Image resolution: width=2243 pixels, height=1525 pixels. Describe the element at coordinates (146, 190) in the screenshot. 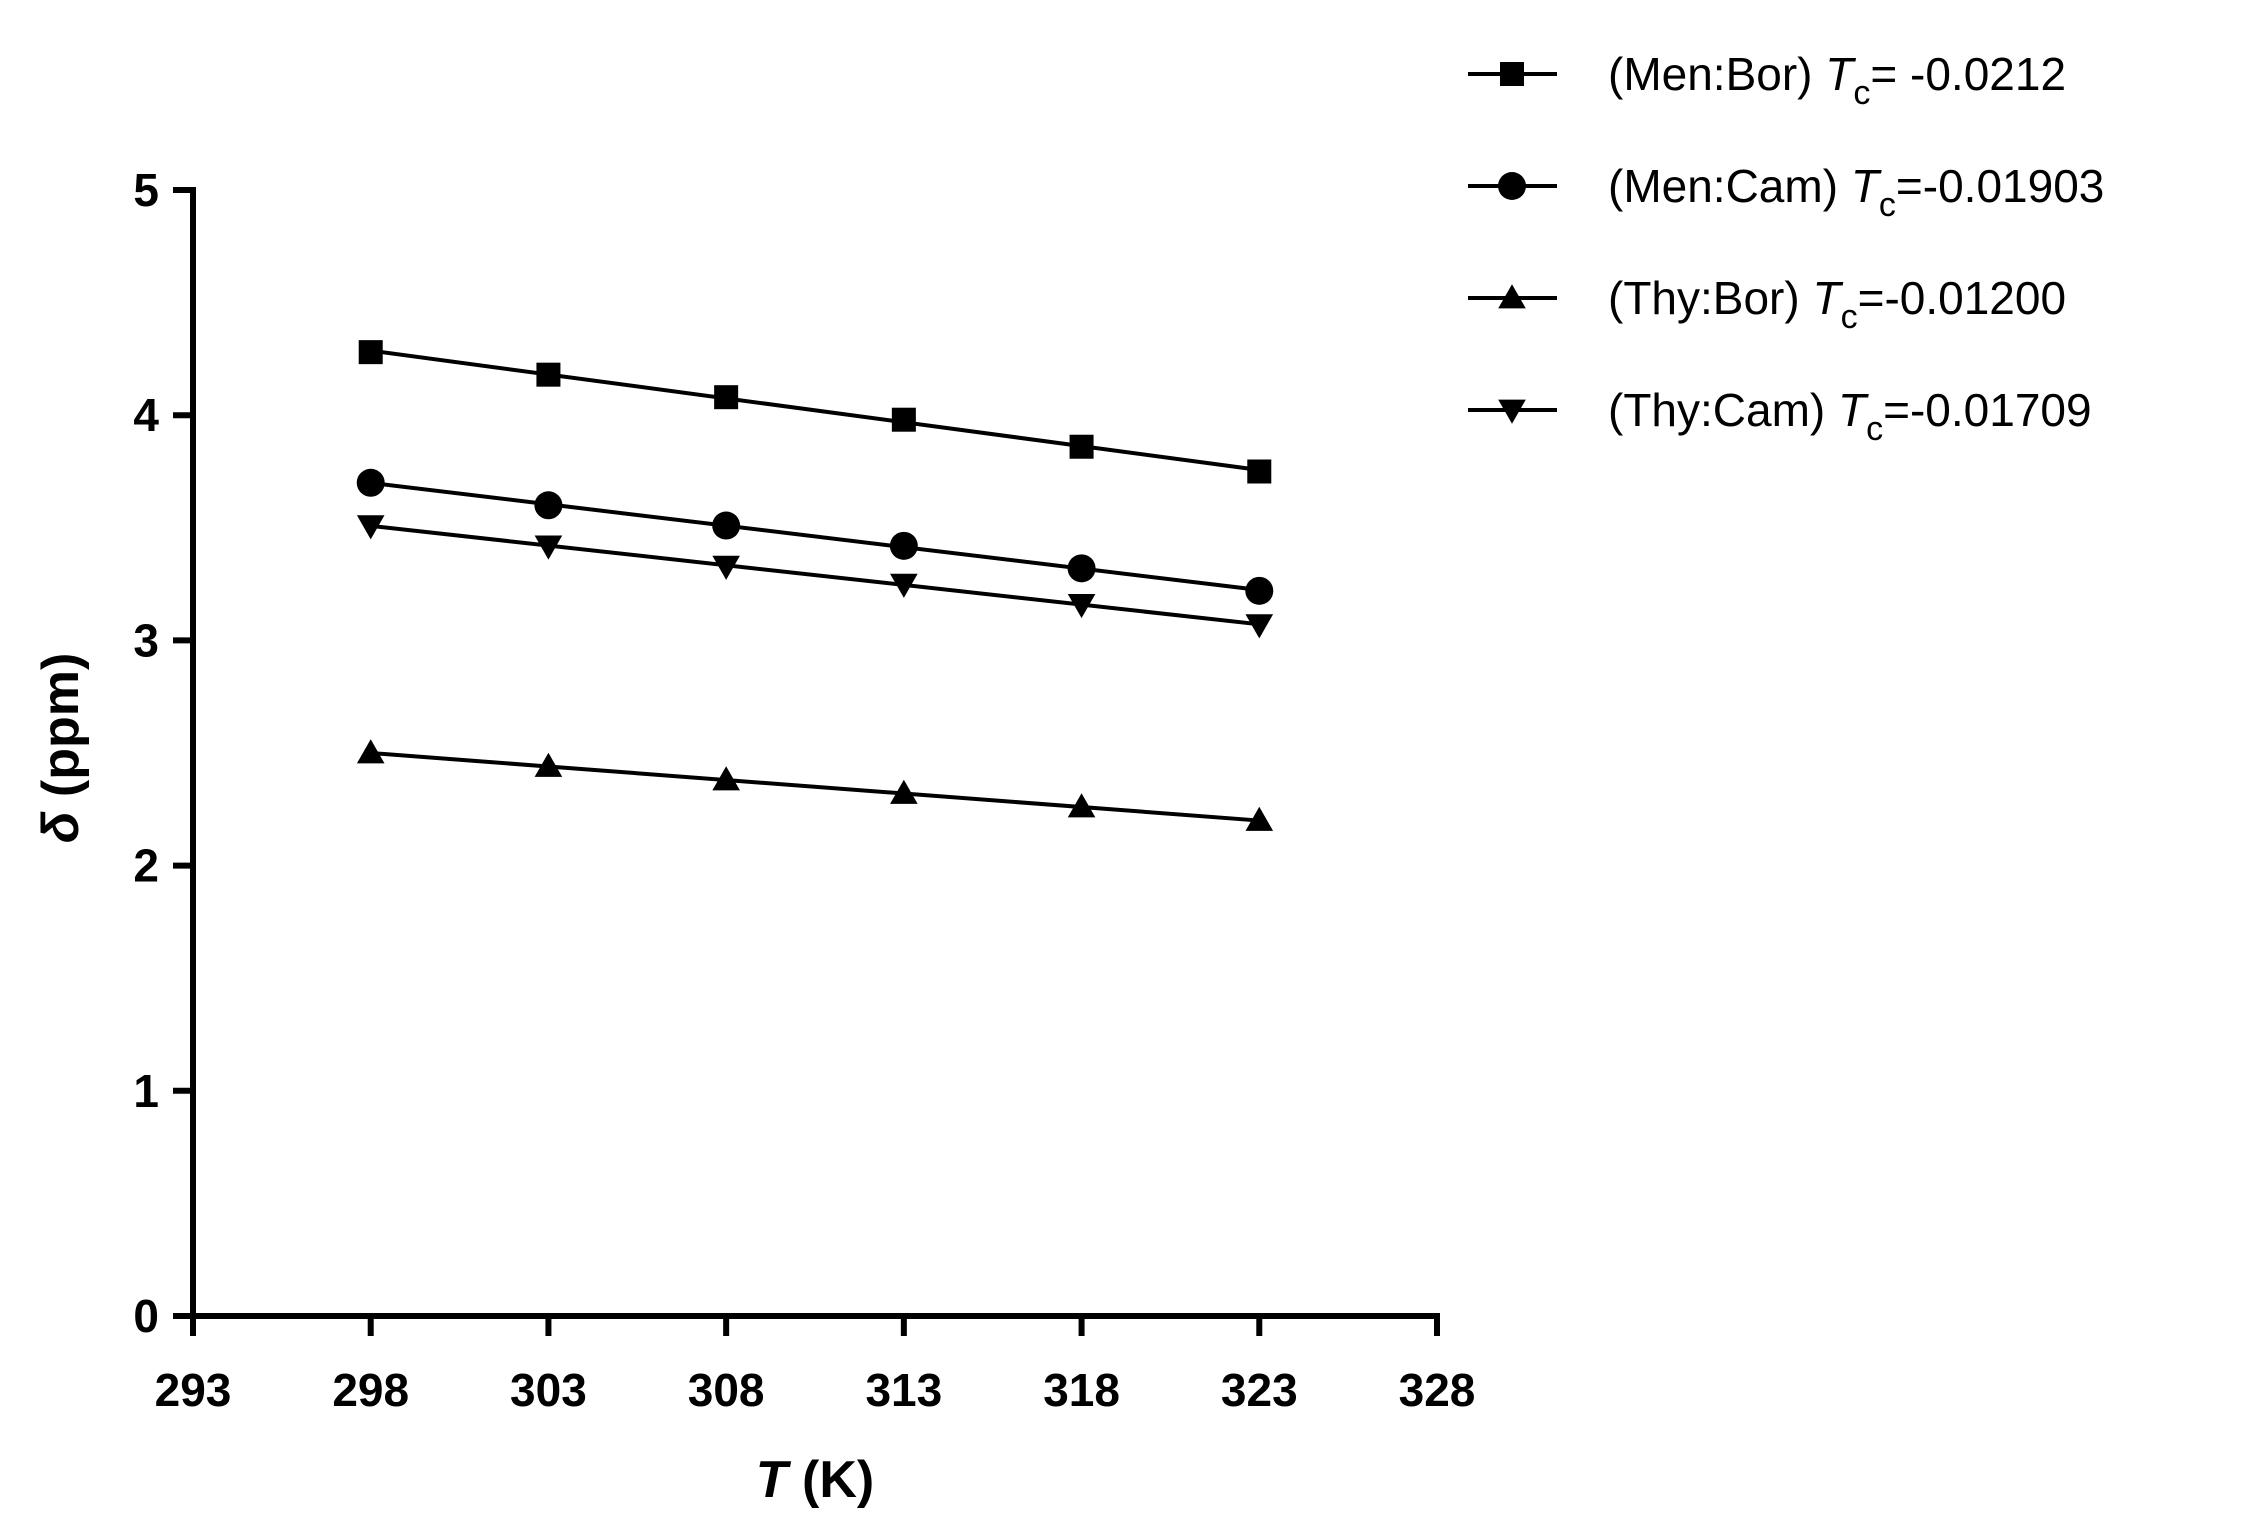

I see `y-tick-label: 5` at that location.